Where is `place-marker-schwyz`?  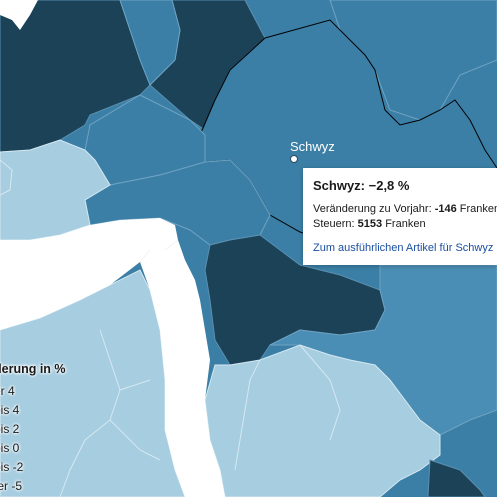
place-marker-schwyz is located at coordinates (294, 159).